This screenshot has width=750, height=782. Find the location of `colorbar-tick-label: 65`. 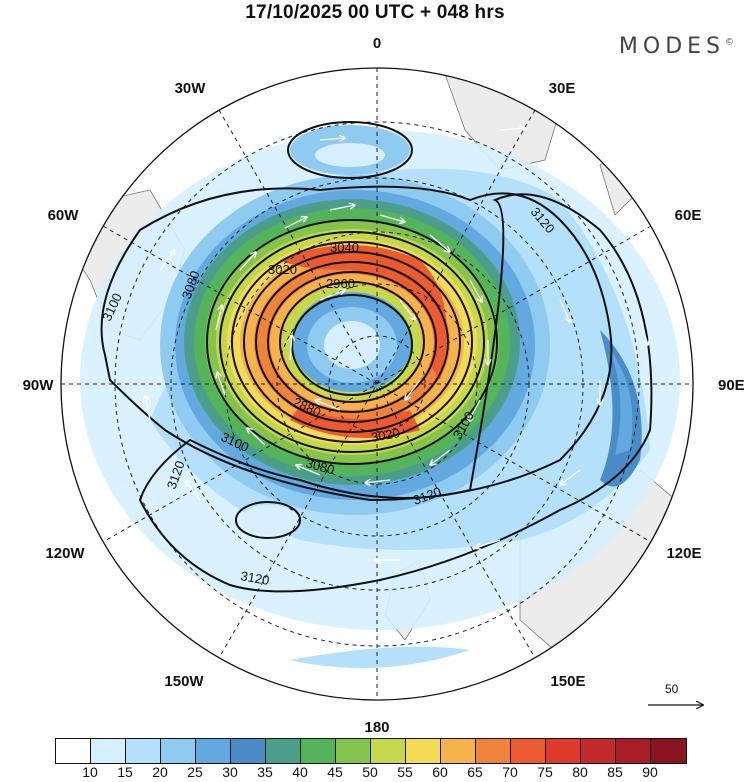

colorbar-tick-label: 65 is located at coordinates (475, 772).